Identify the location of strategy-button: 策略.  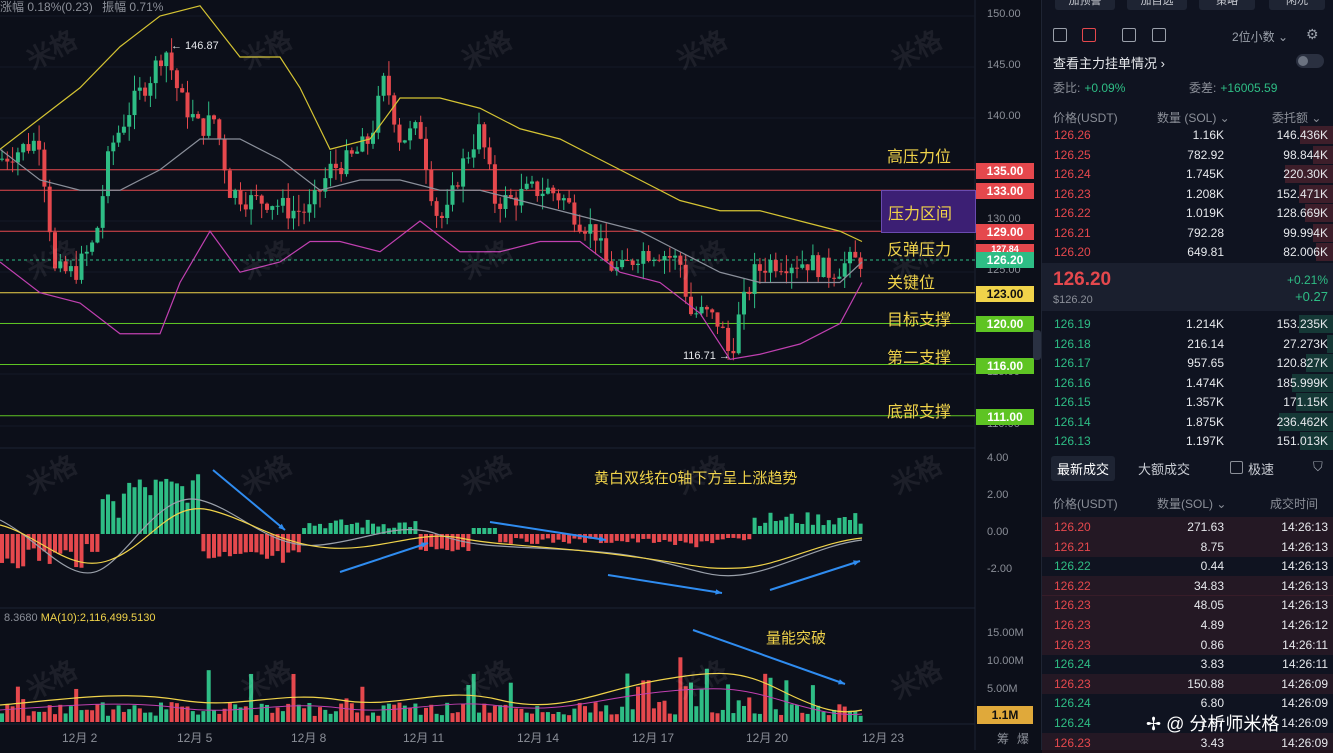
(1227, 5).